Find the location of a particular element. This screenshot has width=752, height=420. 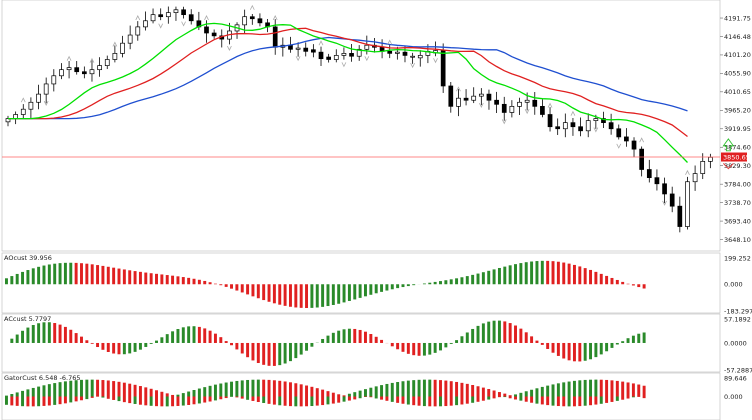

y-tick-label: 3919.95 is located at coordinates (737, 129).